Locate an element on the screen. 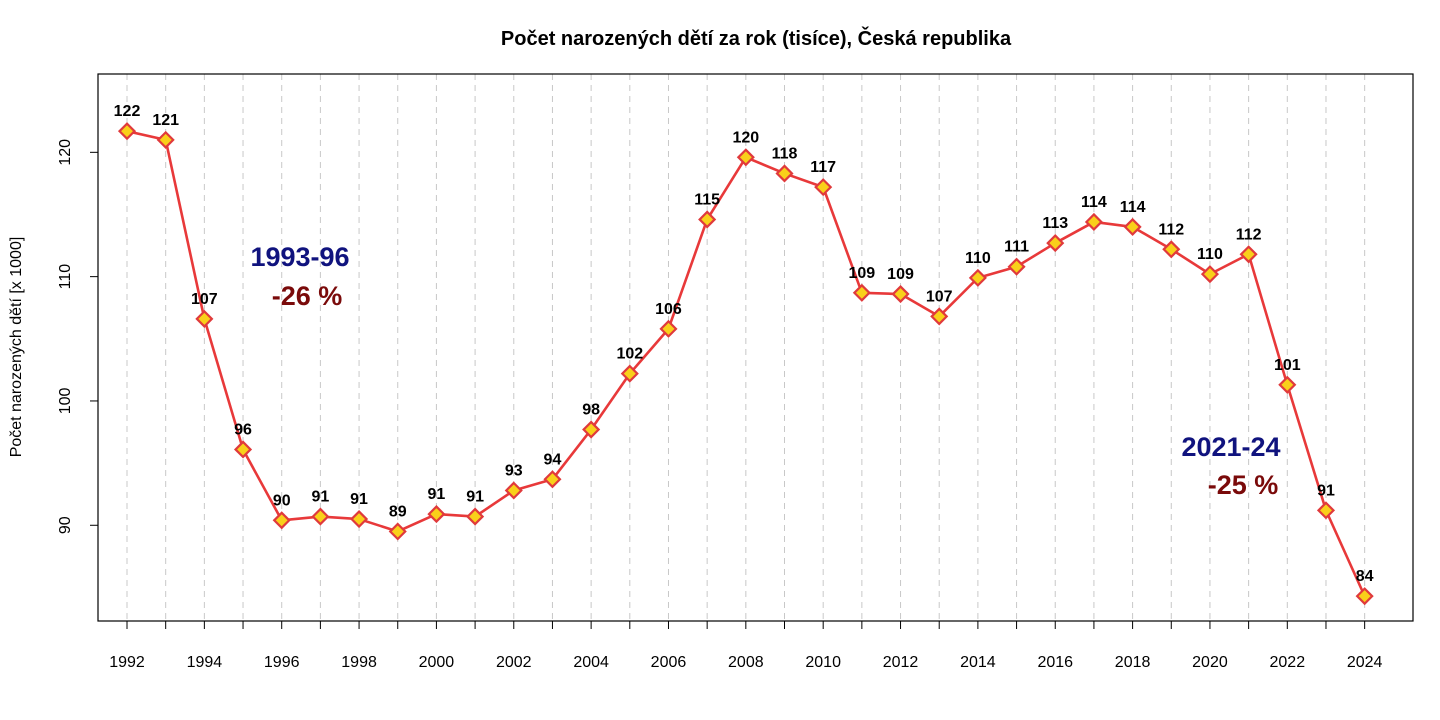 The width and height of the screenshot is (1440, 720). annotation-period-2021-24: 2021-24 is located at coordinates (1230, 447).